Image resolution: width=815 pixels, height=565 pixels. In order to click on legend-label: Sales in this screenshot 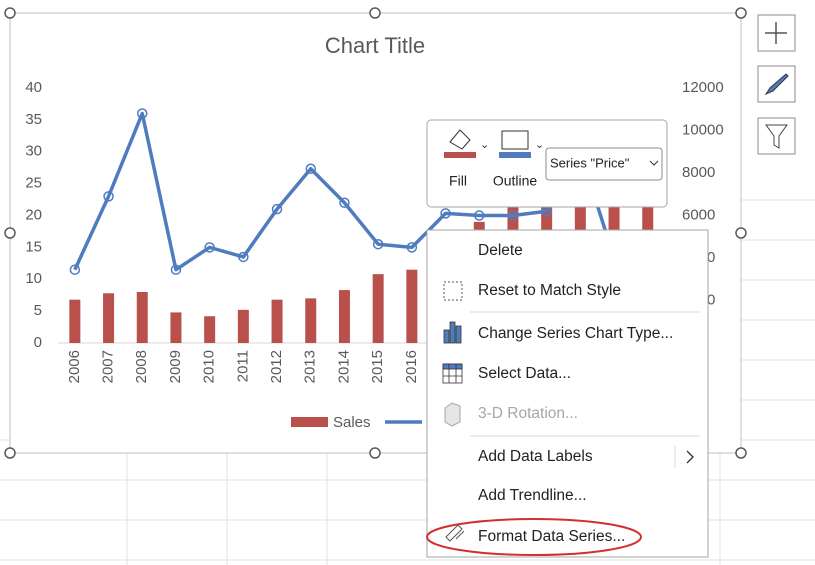, I will do `click(352, 422)`.